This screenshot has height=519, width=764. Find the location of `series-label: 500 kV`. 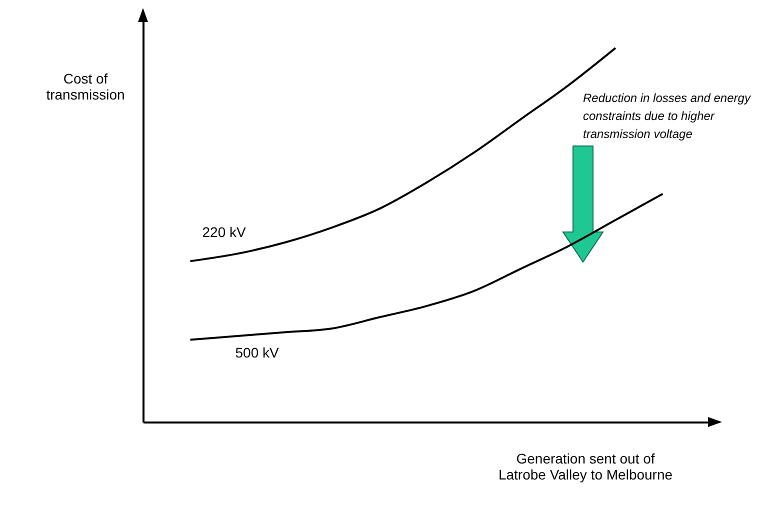

series-label: 500 kV is located at coordinates (257, 352).